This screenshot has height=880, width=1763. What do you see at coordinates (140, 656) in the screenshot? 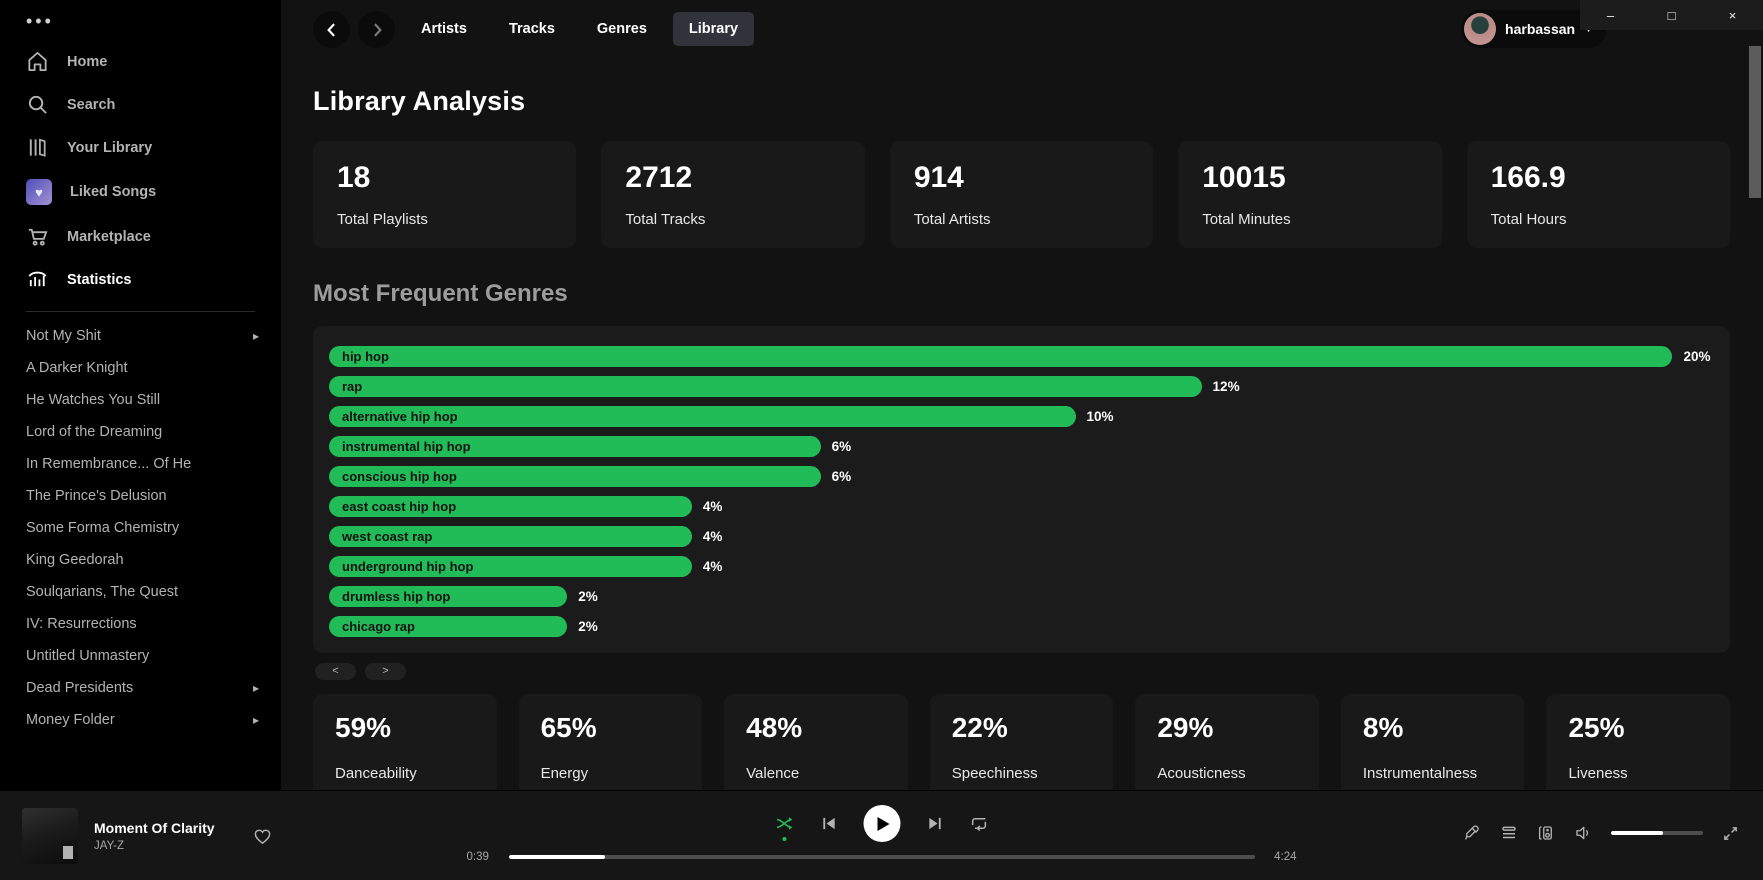
I see `playlist-item: Untitled Unmastery` at bounding box center [140, 656].